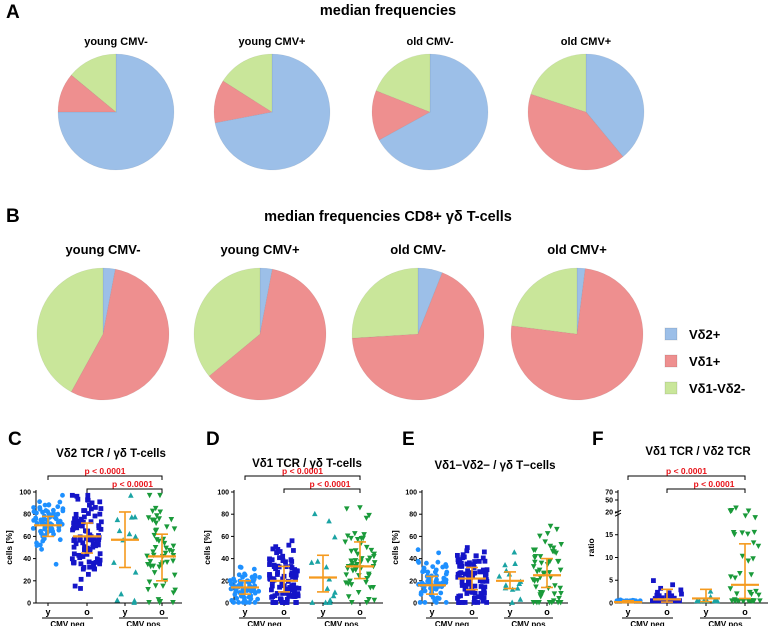  What do you see at coordinates (609, 535) in the screenshot?
I see `panel-f-ytick-label-3: 15` at bounding box center [609, 535].